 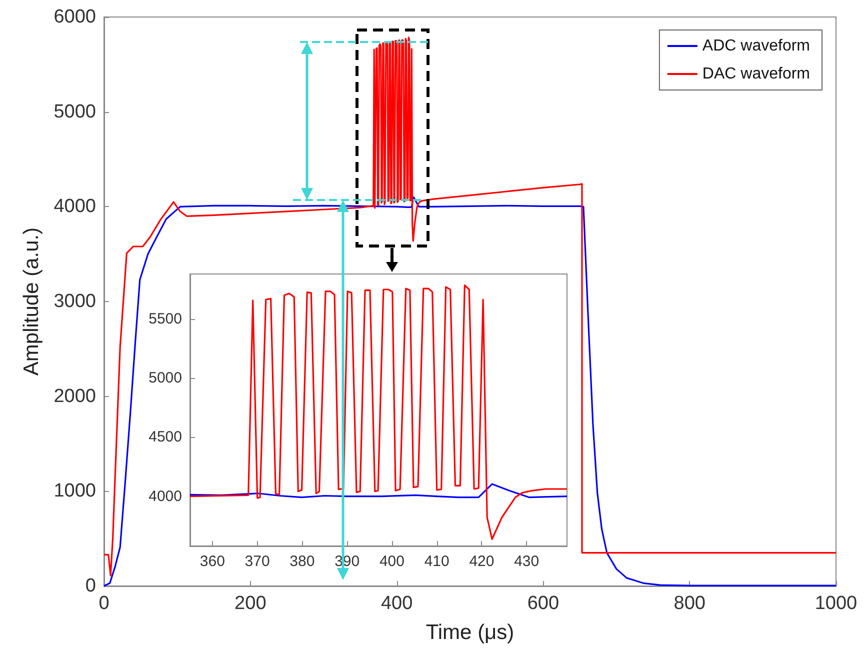 I want to click on y-tick-label: 6000, so click(x=75, y=17).